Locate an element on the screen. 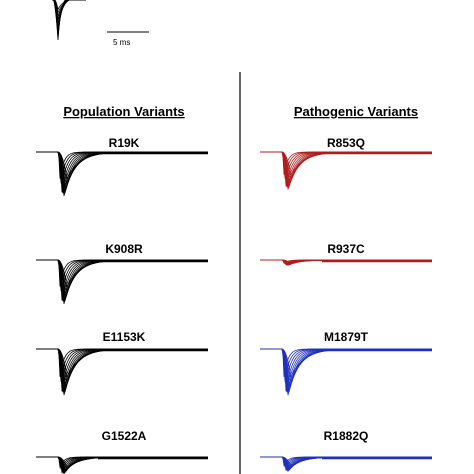  traces-k908r is located at coordinates (122, 282).